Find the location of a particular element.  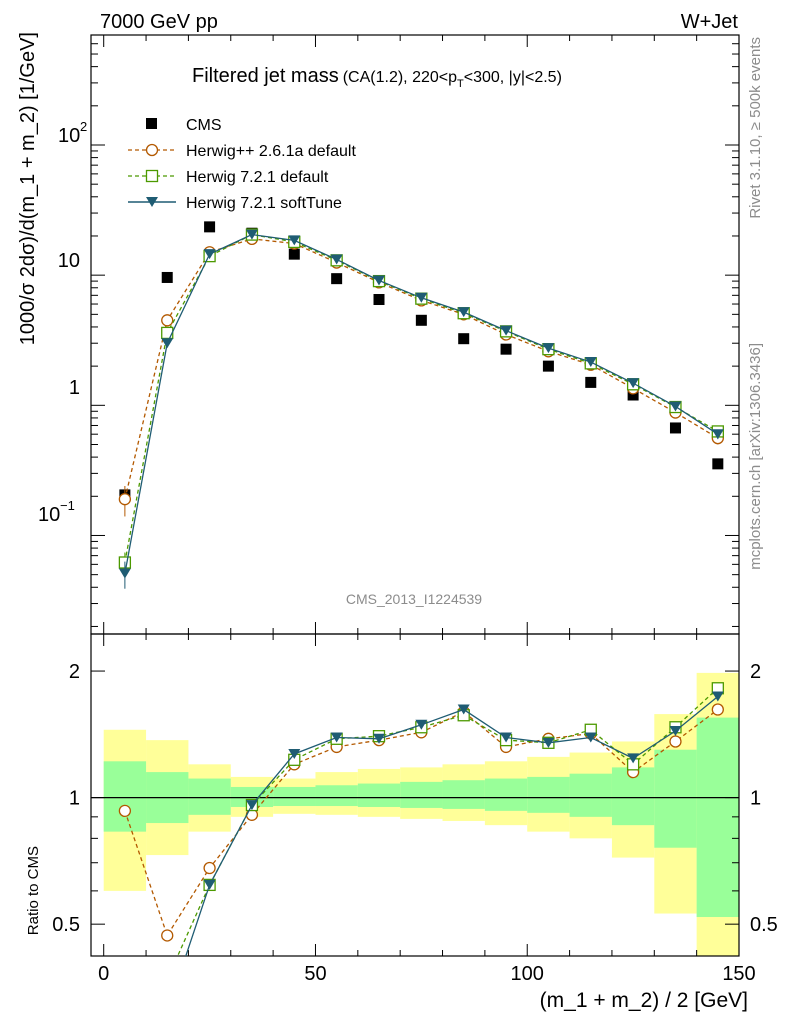

x-axis-label: (m_1 + m_2) / 2 [GeV] is located at coordinates (644, 1000).